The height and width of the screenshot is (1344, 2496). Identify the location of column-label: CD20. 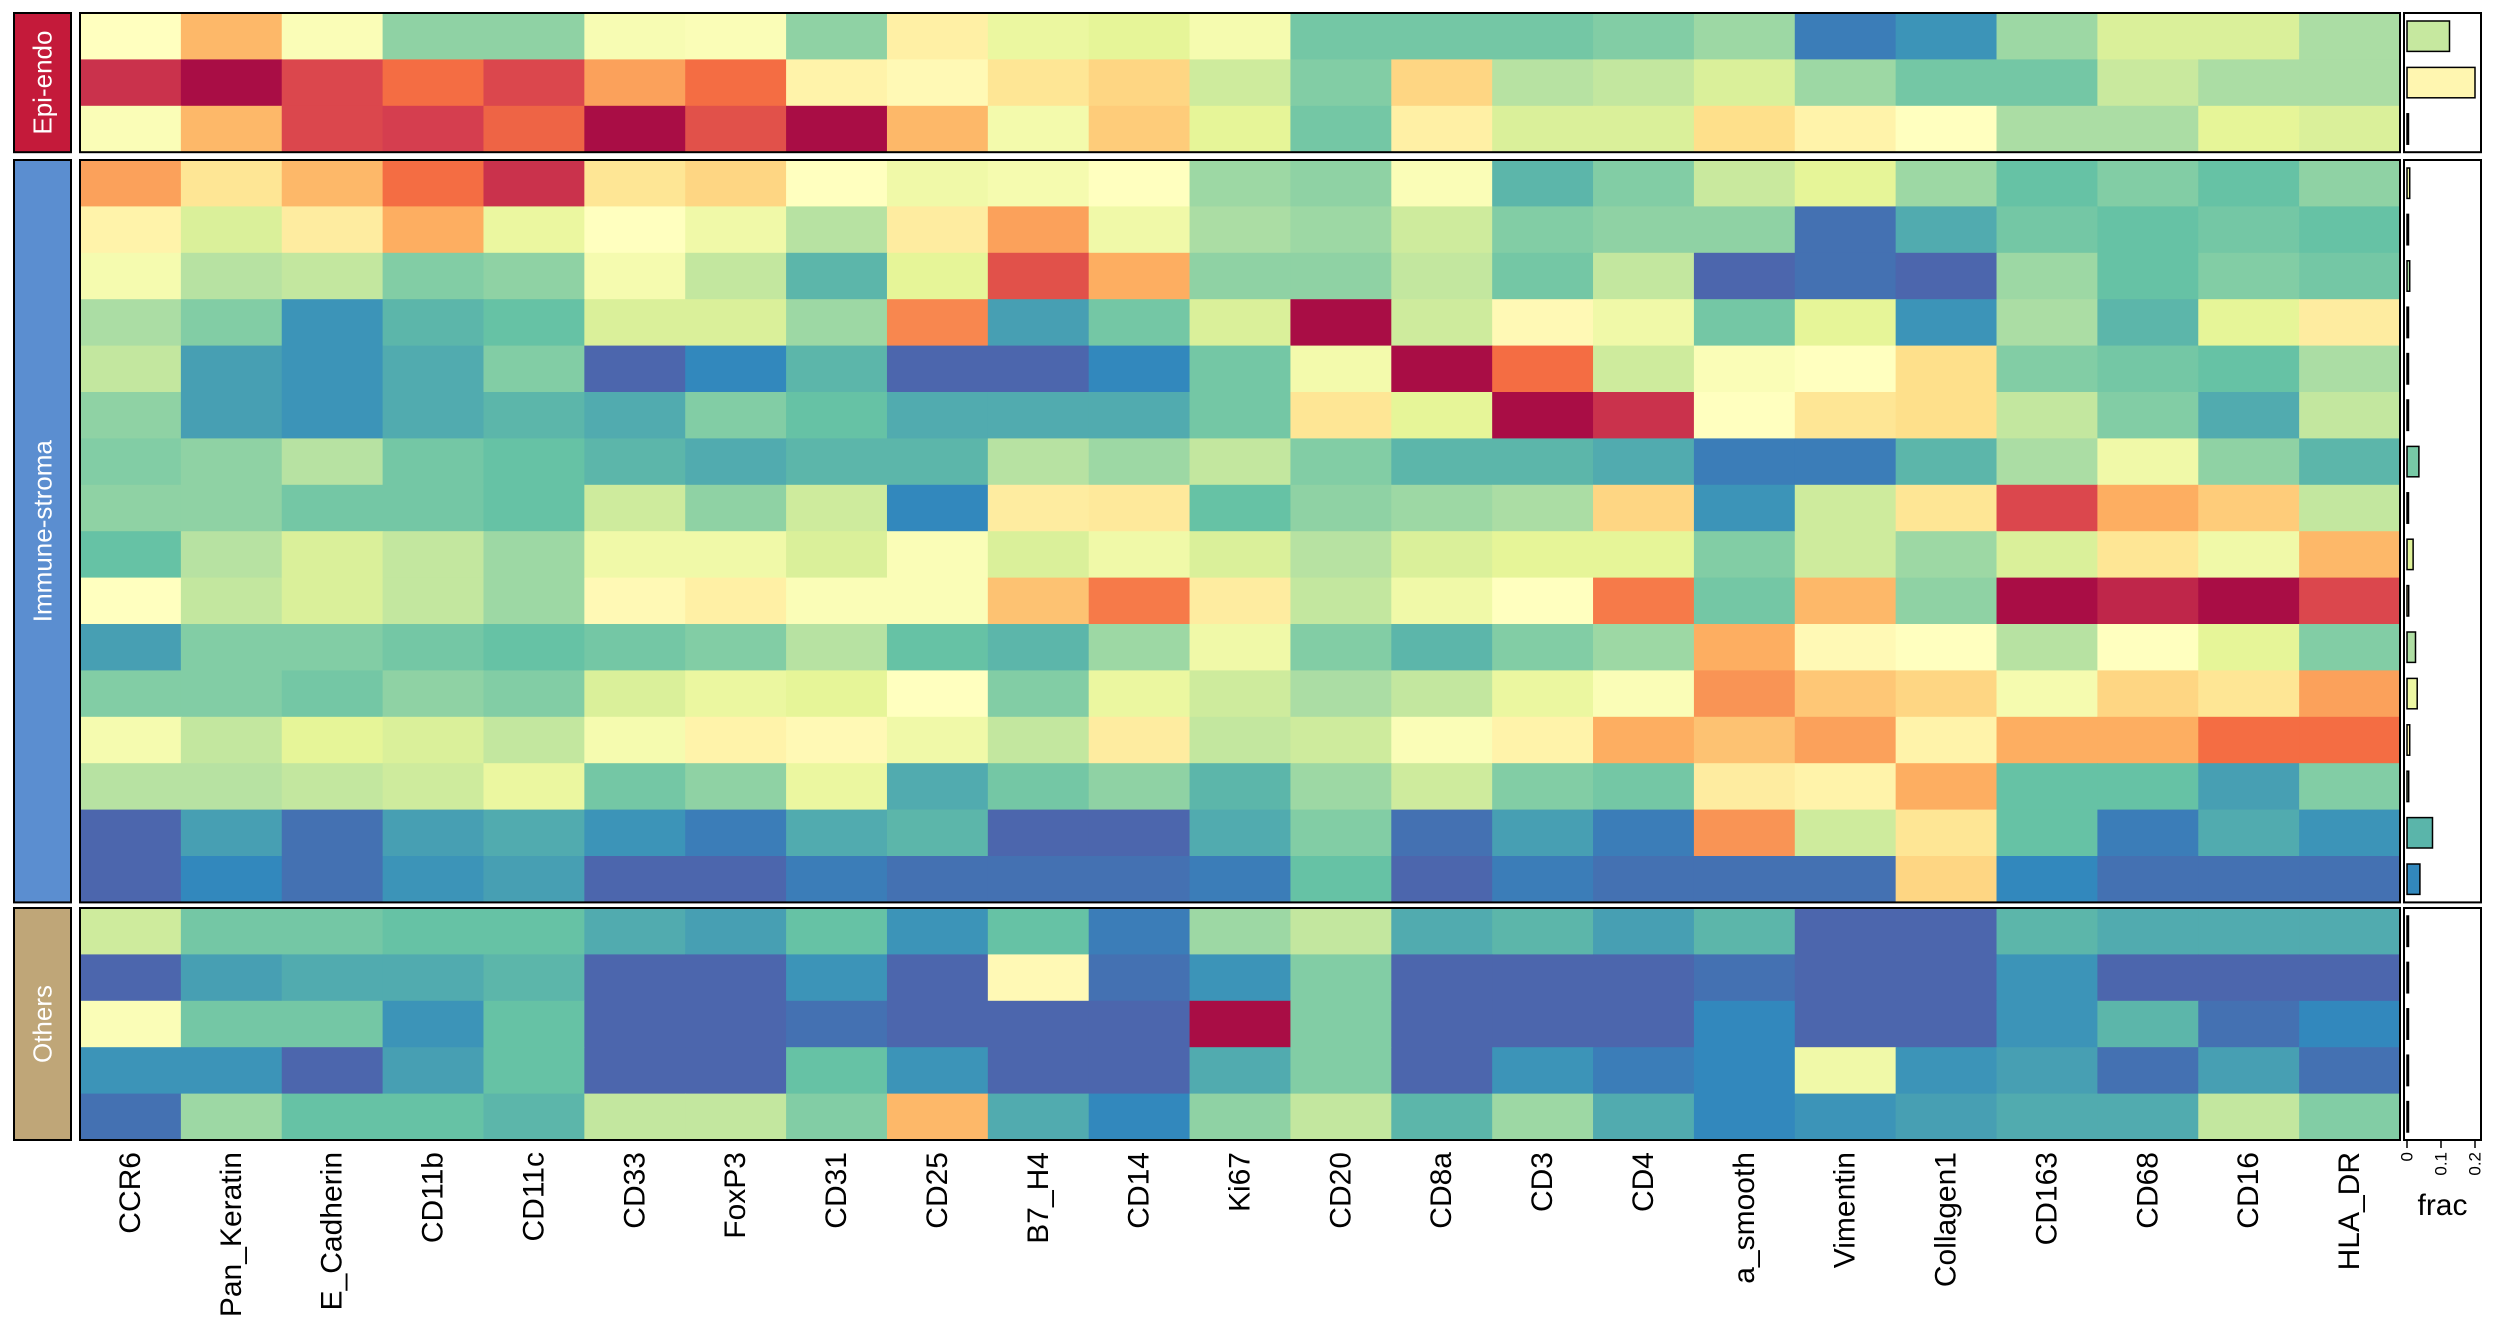
(1340, 1190).